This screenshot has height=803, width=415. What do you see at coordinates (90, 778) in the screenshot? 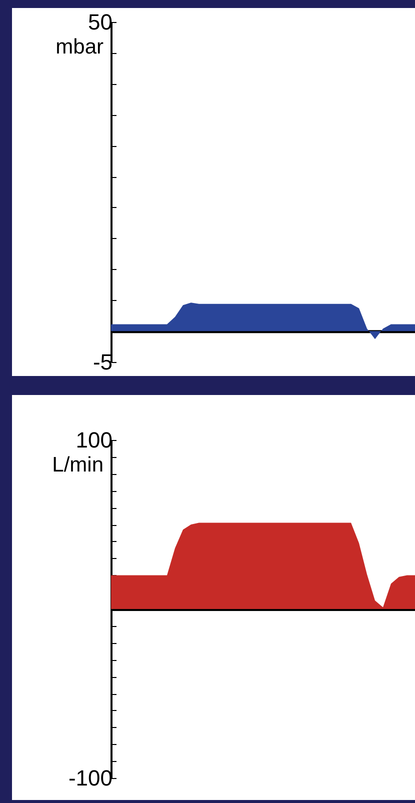
I see `y-tick-label: -100` at bounding box center [90, 778].